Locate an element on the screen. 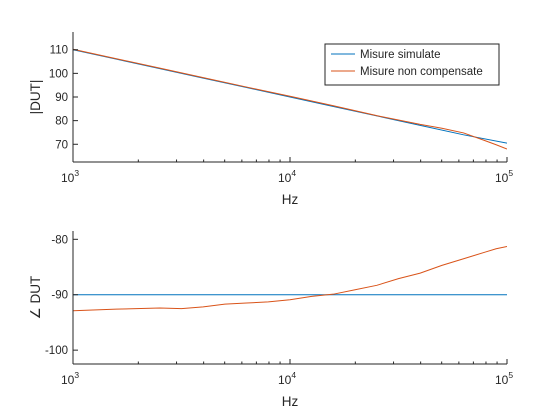  phase-y-tick-label: -90 is located at coordinates (59, 296).